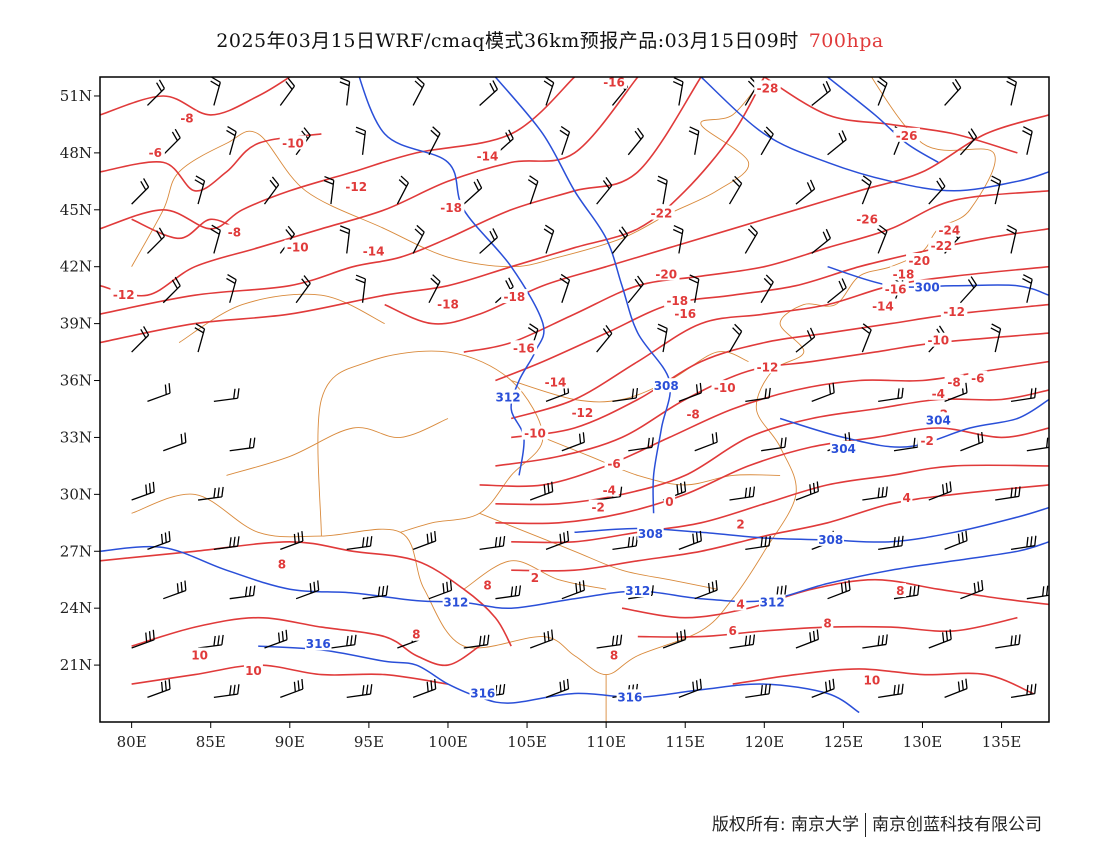 The height and width of the screenshot is (850, 1100). I want to click on x-tick-label: 110E, so click(606, 742).